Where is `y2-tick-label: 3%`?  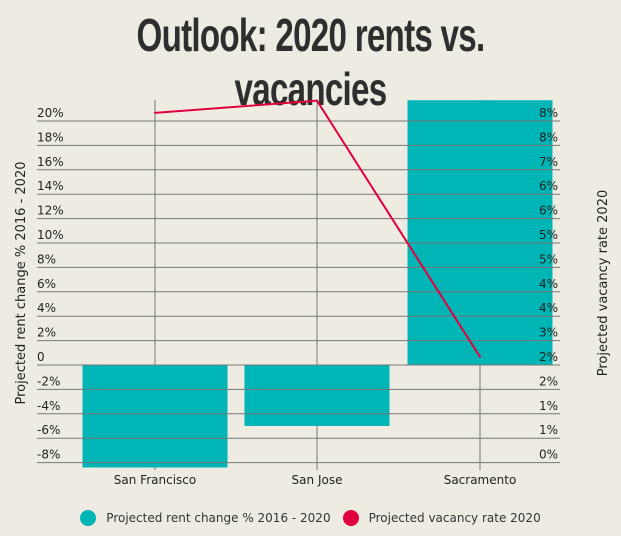 y2-tick-label: 3% is located at coordinates (548, 333).